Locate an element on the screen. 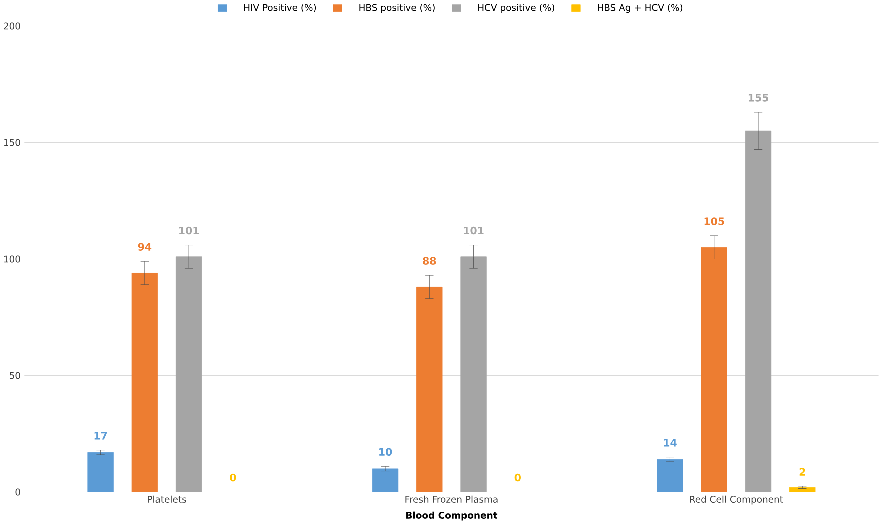 Image resolution: width=879 pixels, height=524 pixels. data-label: 155 is located at coordinates (758, 98).